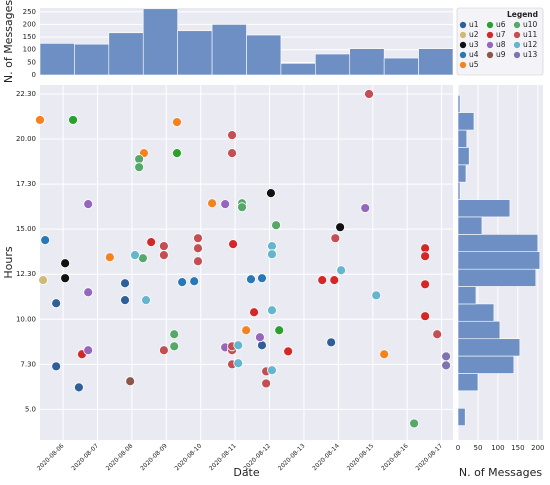 This screenshot has height=485, width=550. I want to click on legend-label: u13, so click(530, 54).